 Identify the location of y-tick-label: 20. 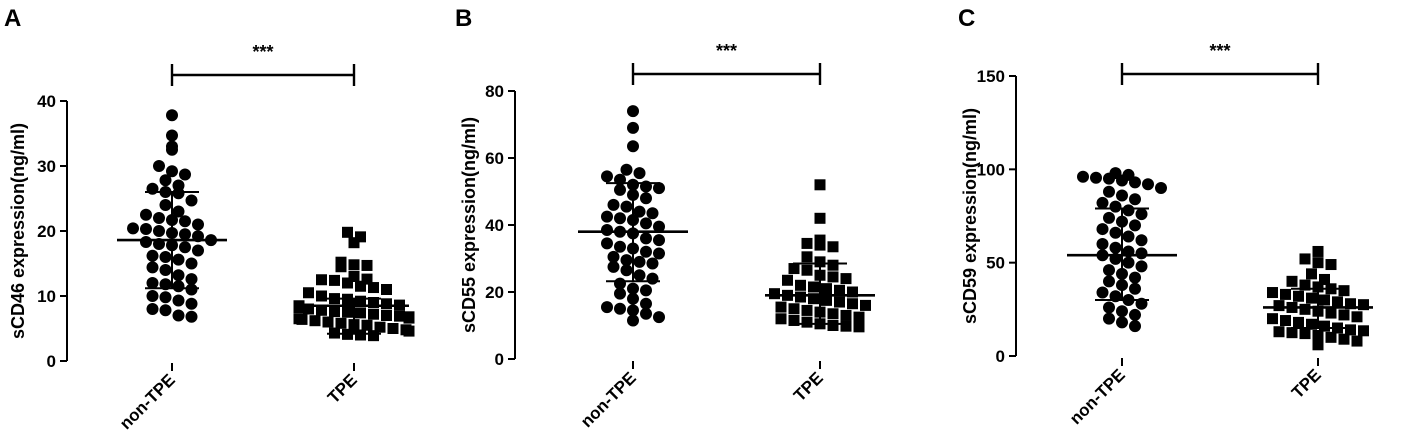
(494, 292).